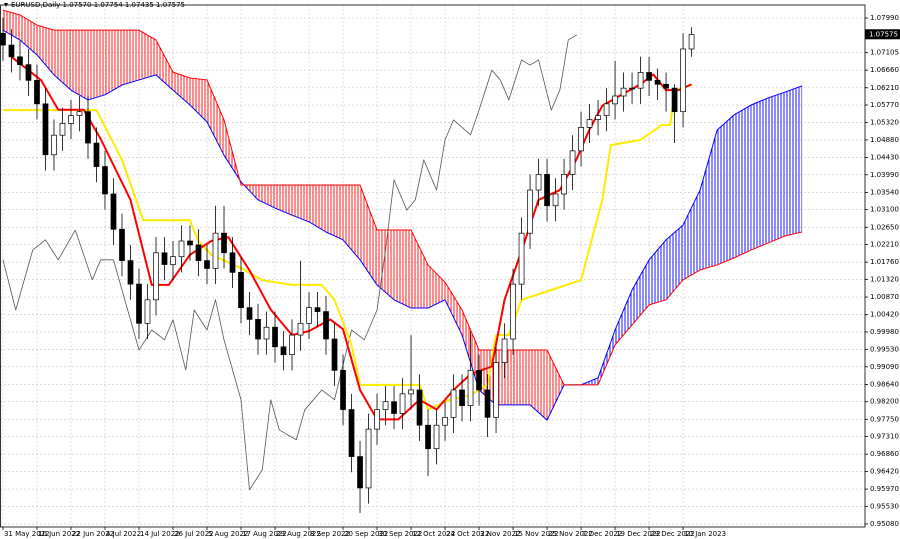 This screenshot has height=539, width=900. Describe the element at coordinates (602, 534) in the screenshot. I see `x-tick-label: 7 Dec 2022` at that location.